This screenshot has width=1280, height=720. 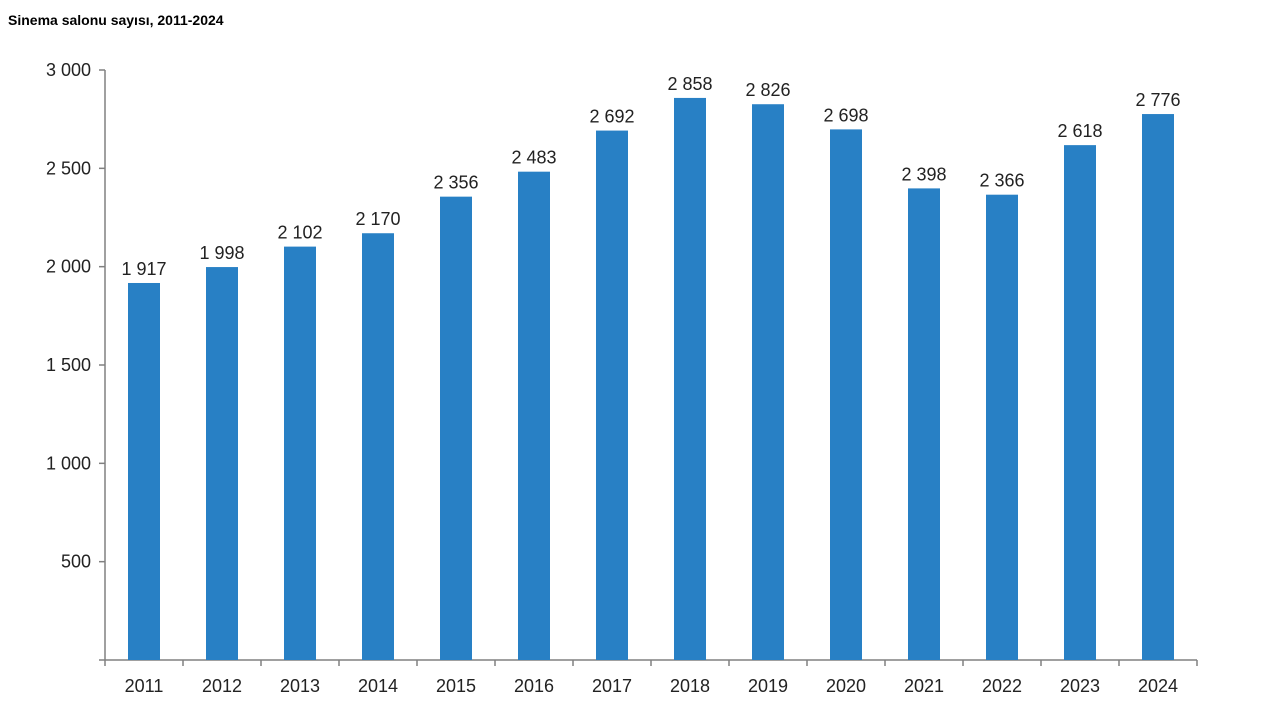 I want to click on data-label-2015: 2 356, so click(x=455, y=183).